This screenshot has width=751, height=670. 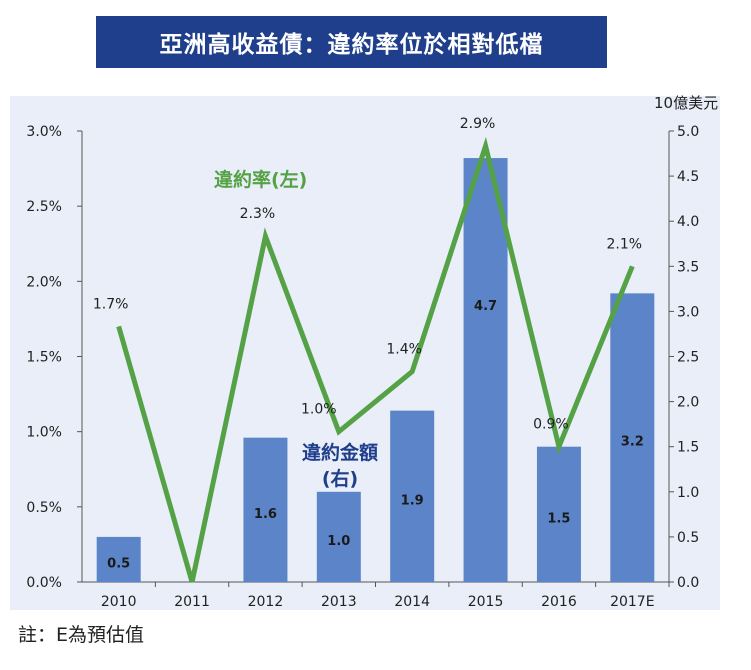 I want to click on right-tick-label: 1.5, so click(x=688, y=448).